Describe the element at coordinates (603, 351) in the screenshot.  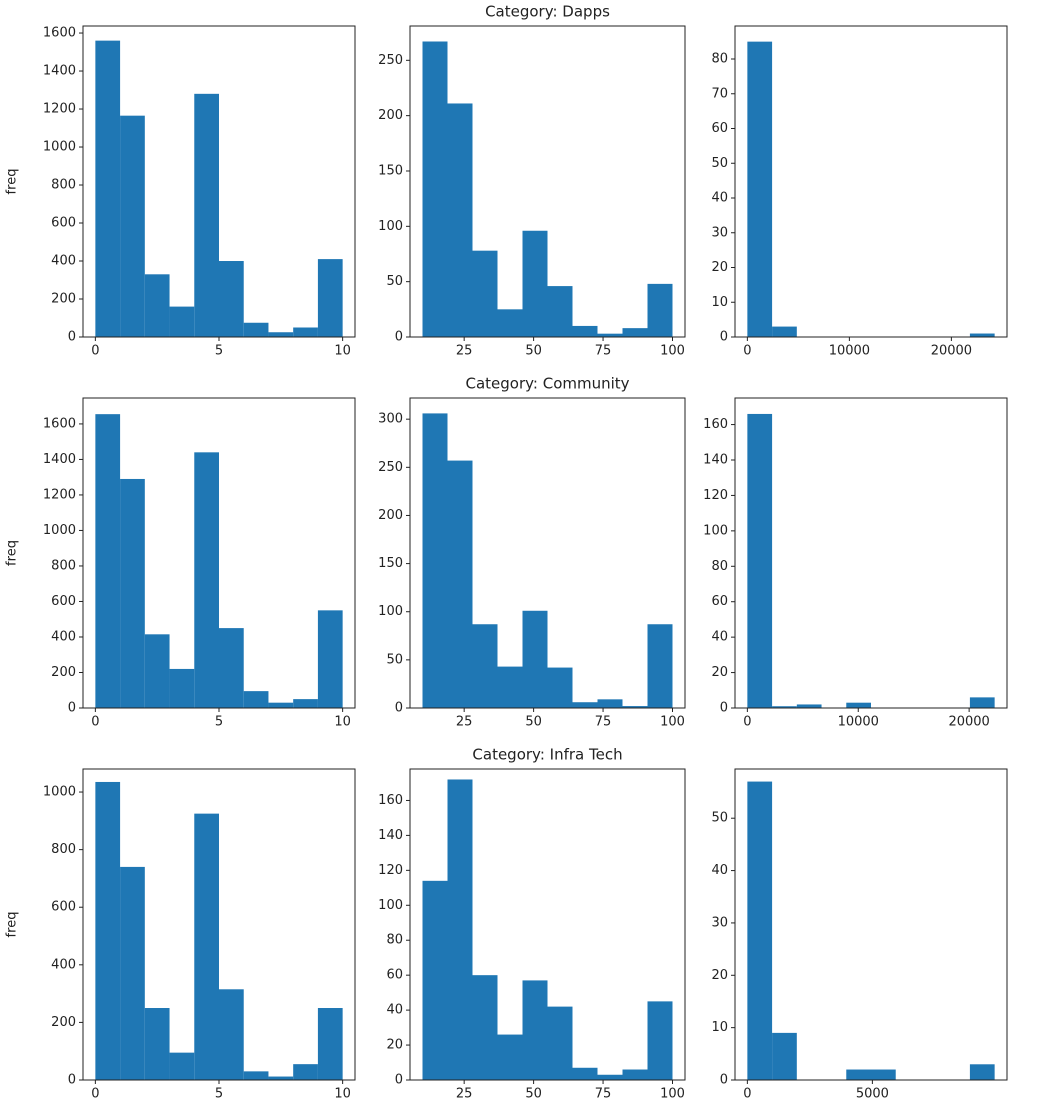
I see `x-tick-label: 75` at that location.